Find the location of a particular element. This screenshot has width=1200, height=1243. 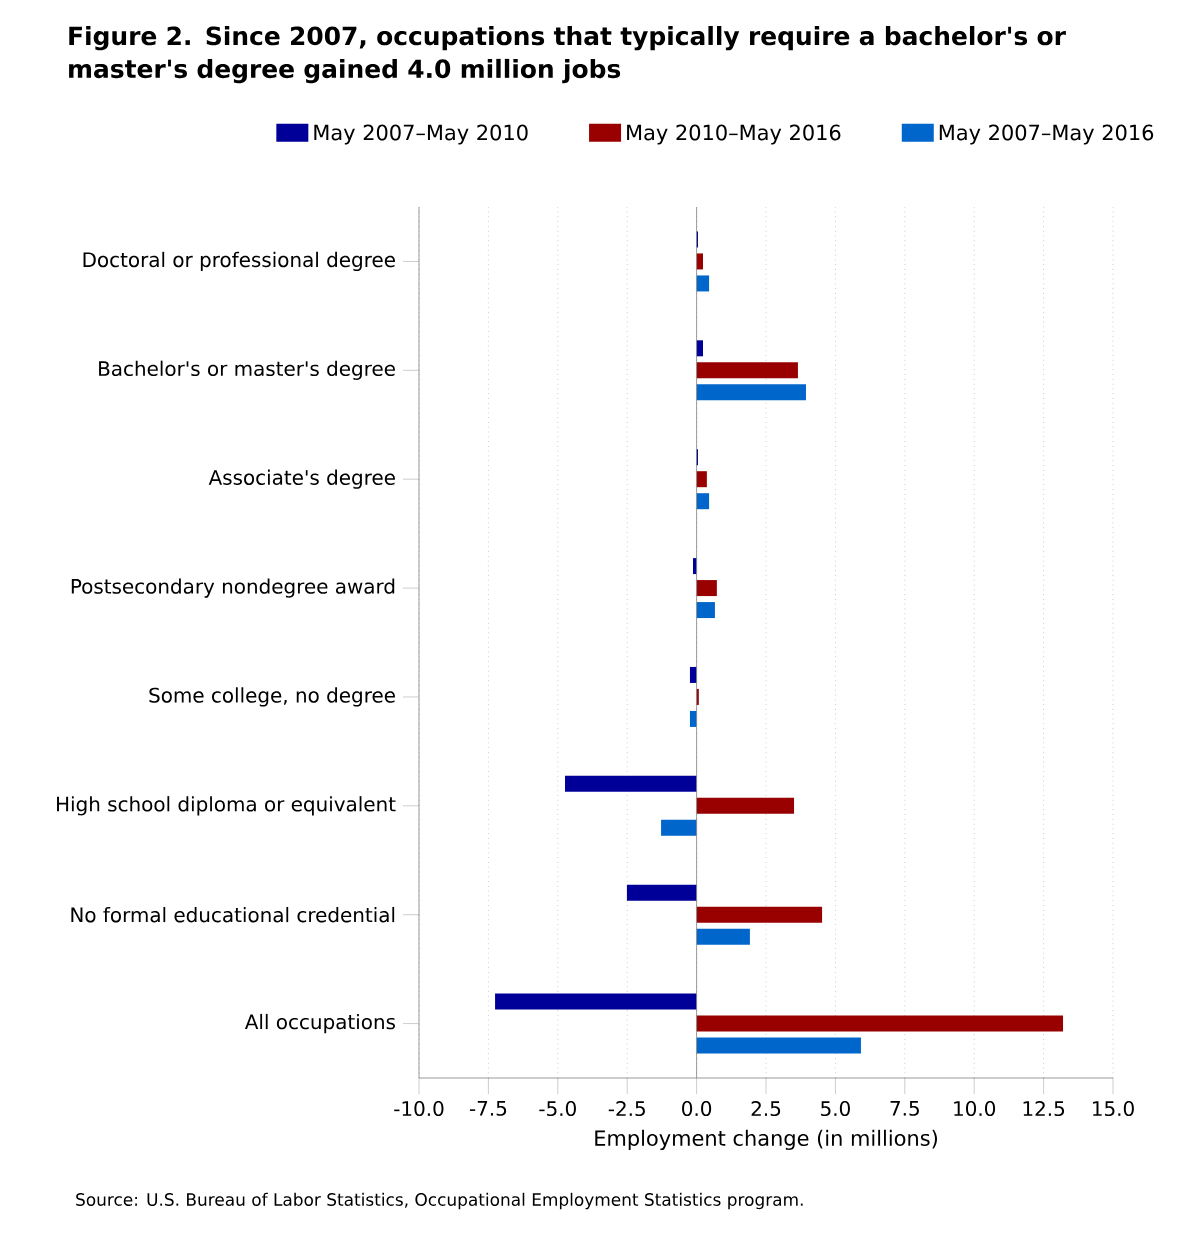

x-tick-label: -10.0 is located at coordinates (419, 1109).